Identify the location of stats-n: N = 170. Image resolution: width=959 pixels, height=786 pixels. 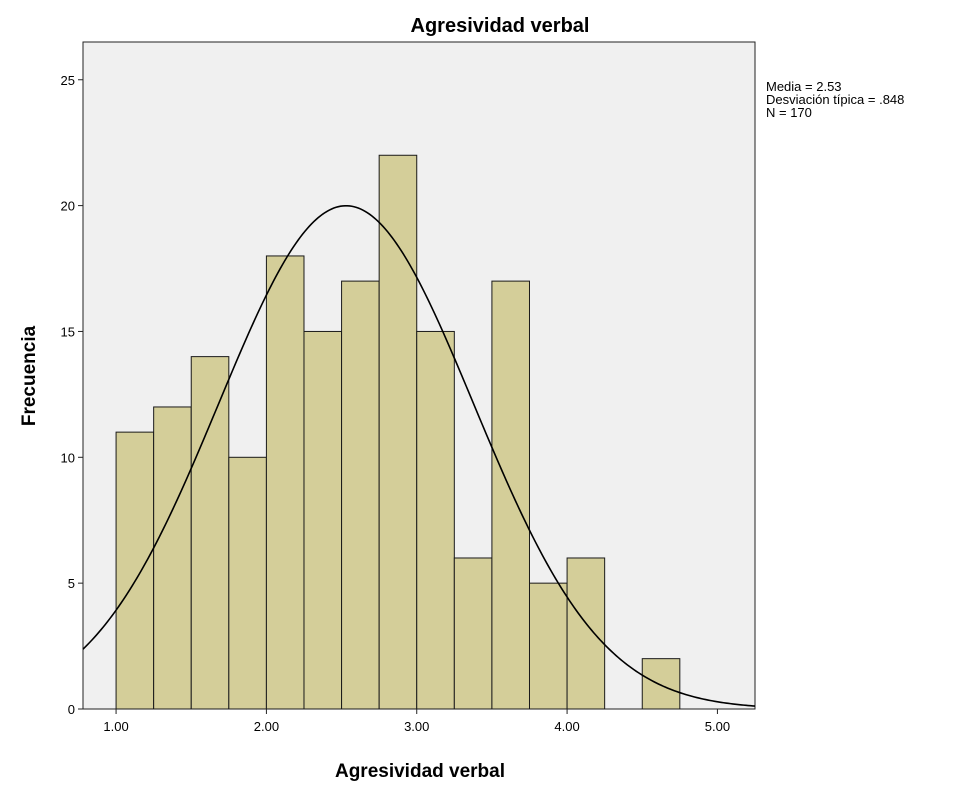
(789, 112).